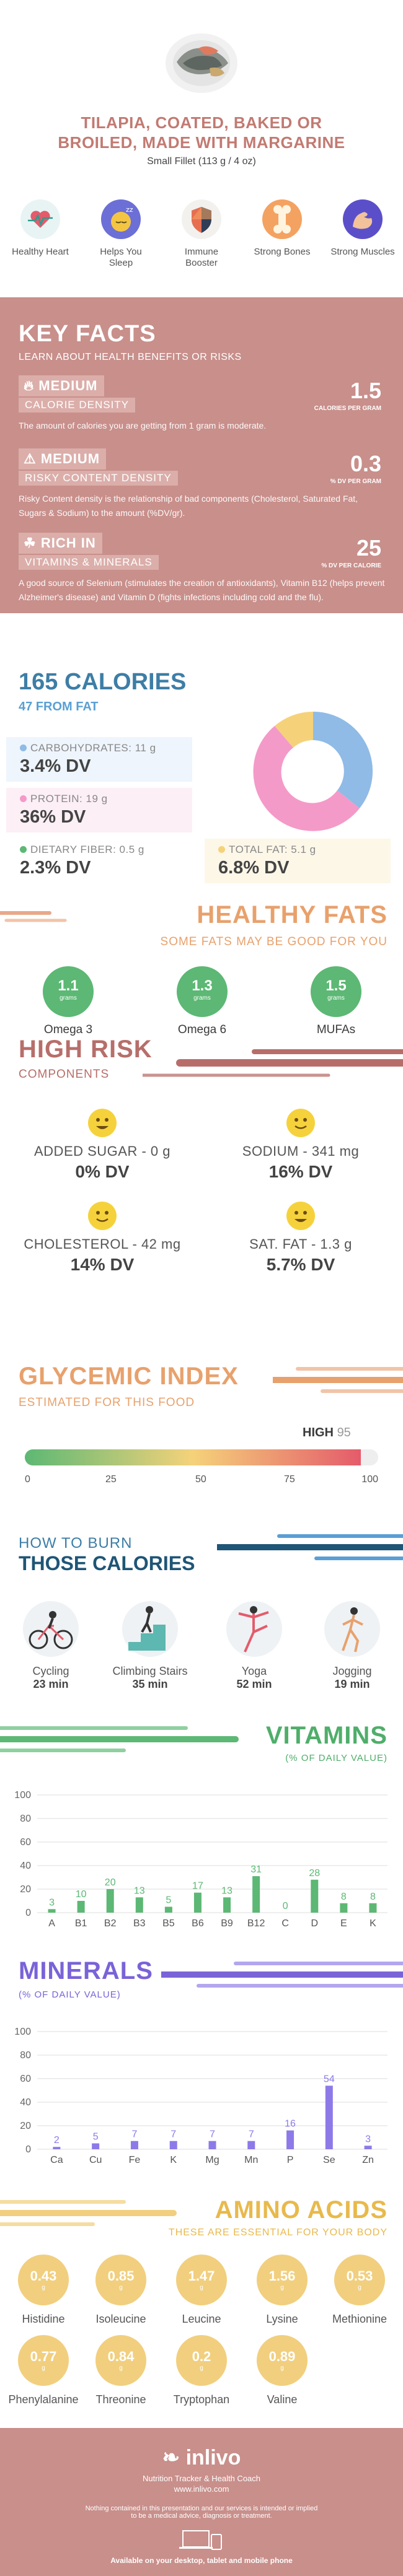 Image resolution: width=403 pixels, height=2576 pixels. Describe the element at coordinates (300, 1264) in the screenshot. I see `risk-dv: 5.7% DV` at that location.